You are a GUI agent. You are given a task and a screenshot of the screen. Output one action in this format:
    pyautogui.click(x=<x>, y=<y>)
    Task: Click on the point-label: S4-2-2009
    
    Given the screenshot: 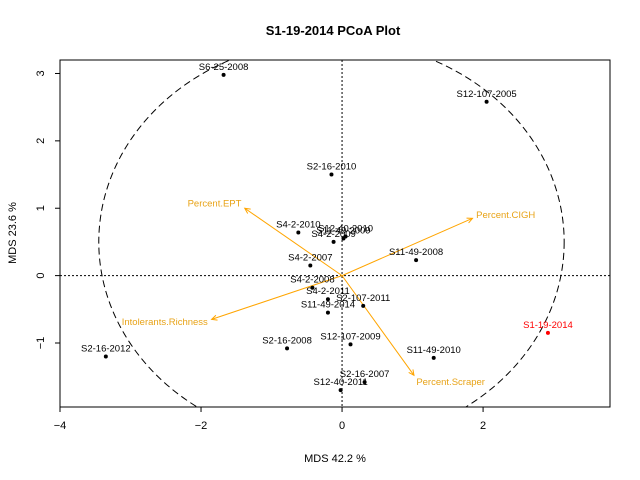 What is the action you would take?
    pyautogui.click(x=333, y=234)
    